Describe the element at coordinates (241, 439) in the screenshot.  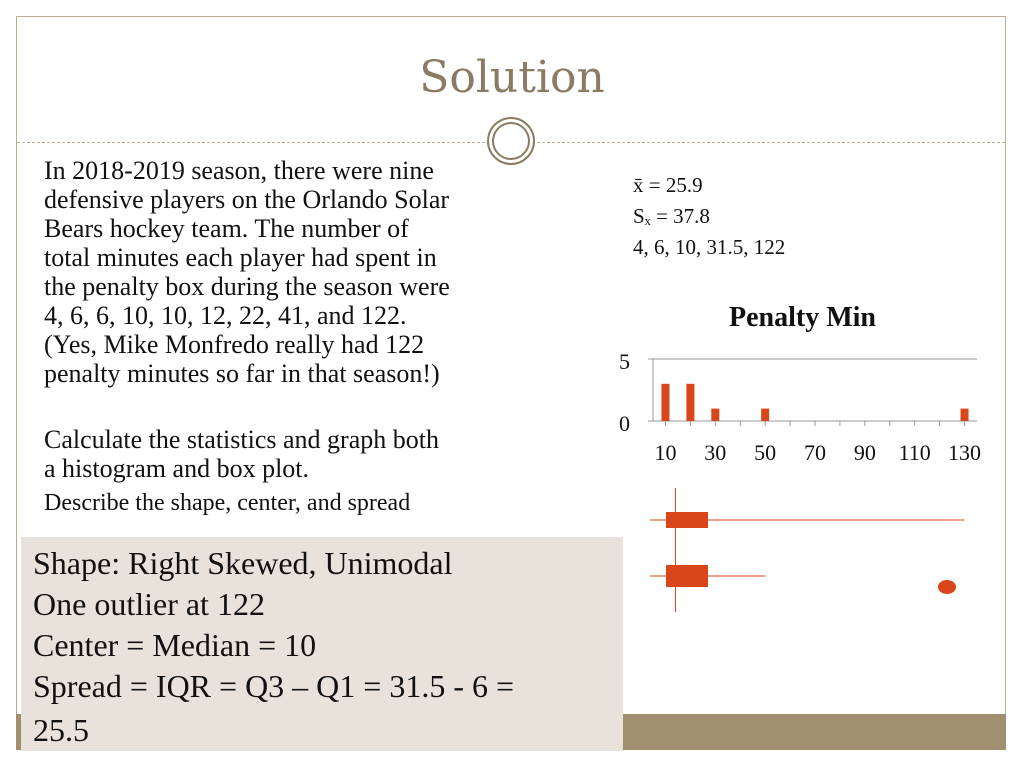
I see `instruction-line: Calculate the statistics and graph both` at that location.